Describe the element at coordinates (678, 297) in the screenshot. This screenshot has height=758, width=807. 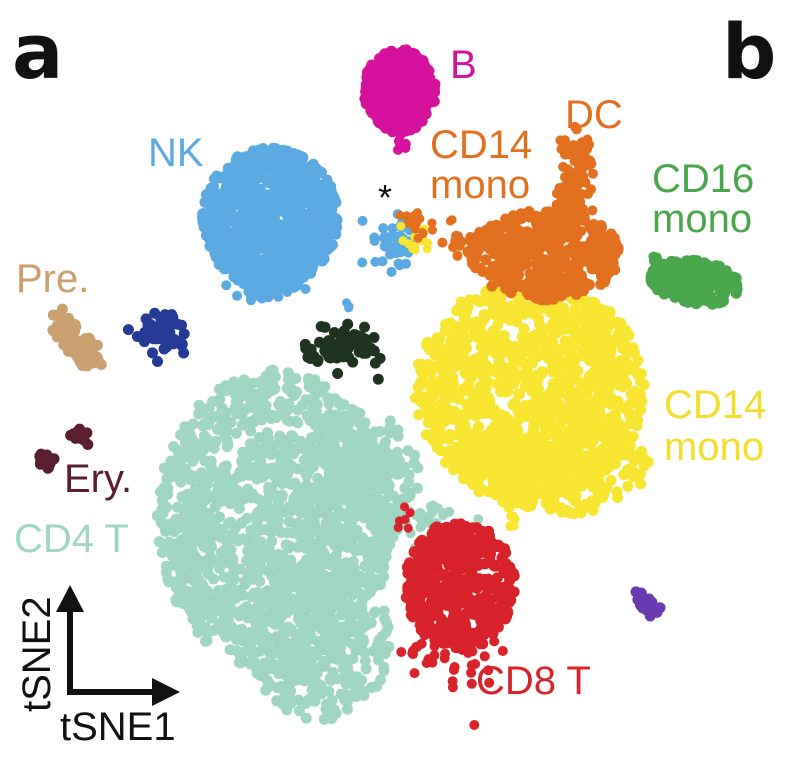
I see `point-cd16-mono` at that location.